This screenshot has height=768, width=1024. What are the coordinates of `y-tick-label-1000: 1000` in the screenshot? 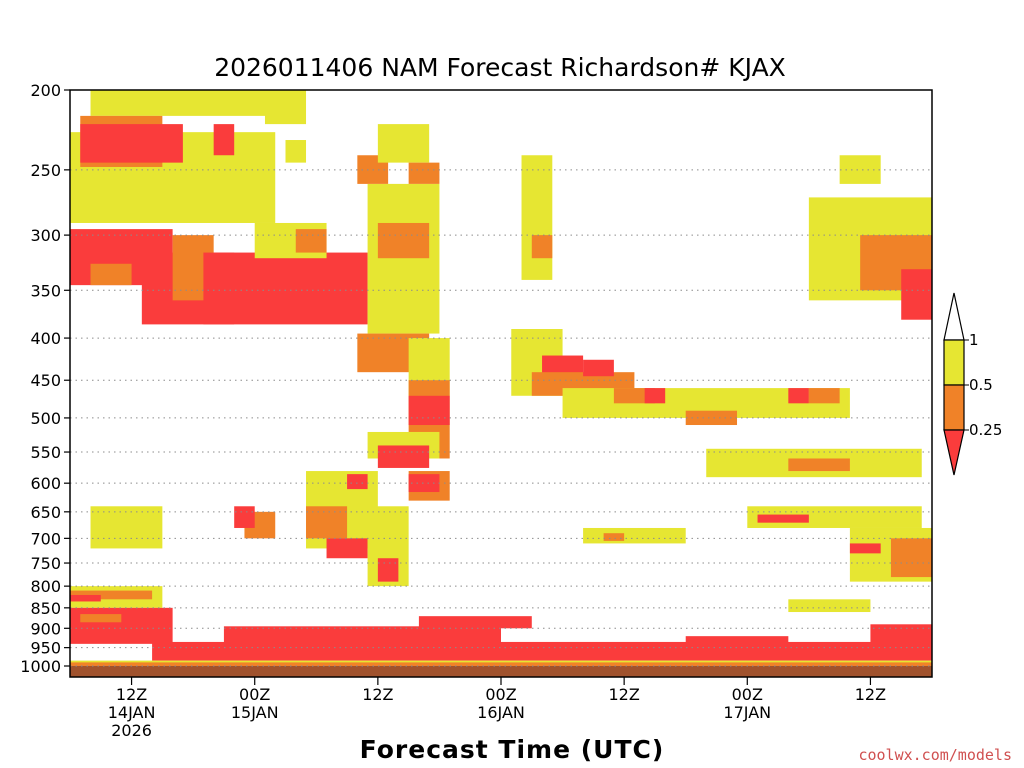 It's located at (40, 666).